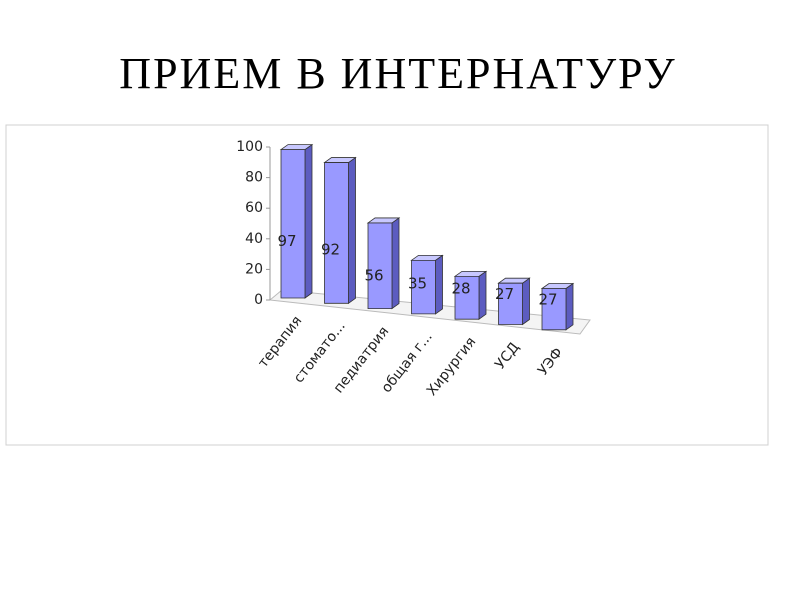 Image resolution: width=800 pixels, height=604 pixels. Describe the element at coordinates (451, 366) in the screenshot. I see `x-tick-label: Хирургия` at that location.